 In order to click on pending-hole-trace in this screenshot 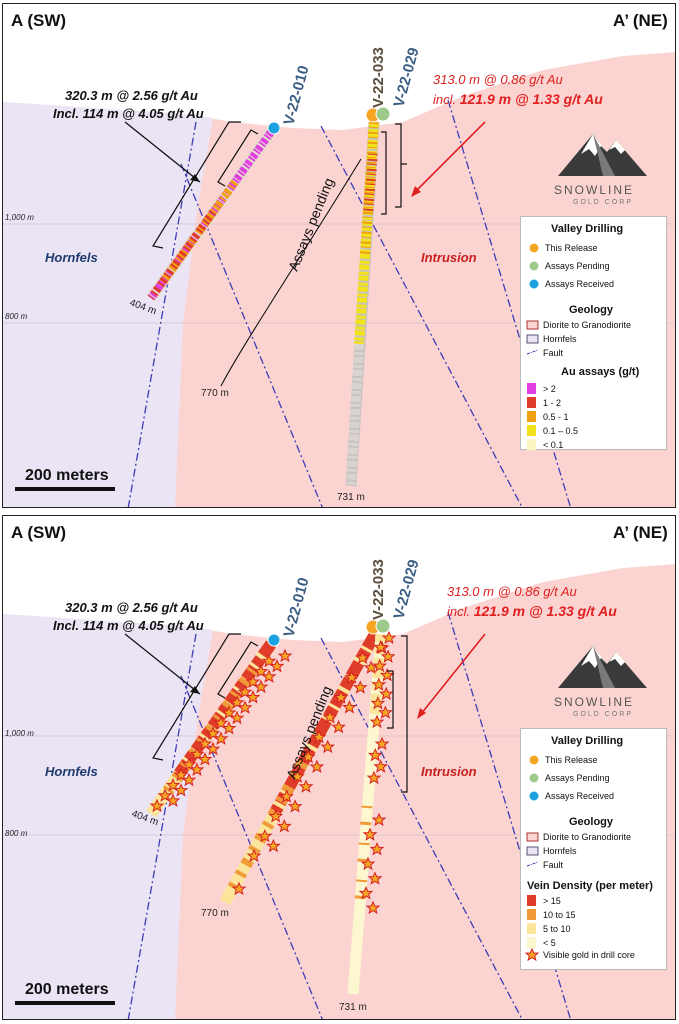, I will do `click(291, 272)`.